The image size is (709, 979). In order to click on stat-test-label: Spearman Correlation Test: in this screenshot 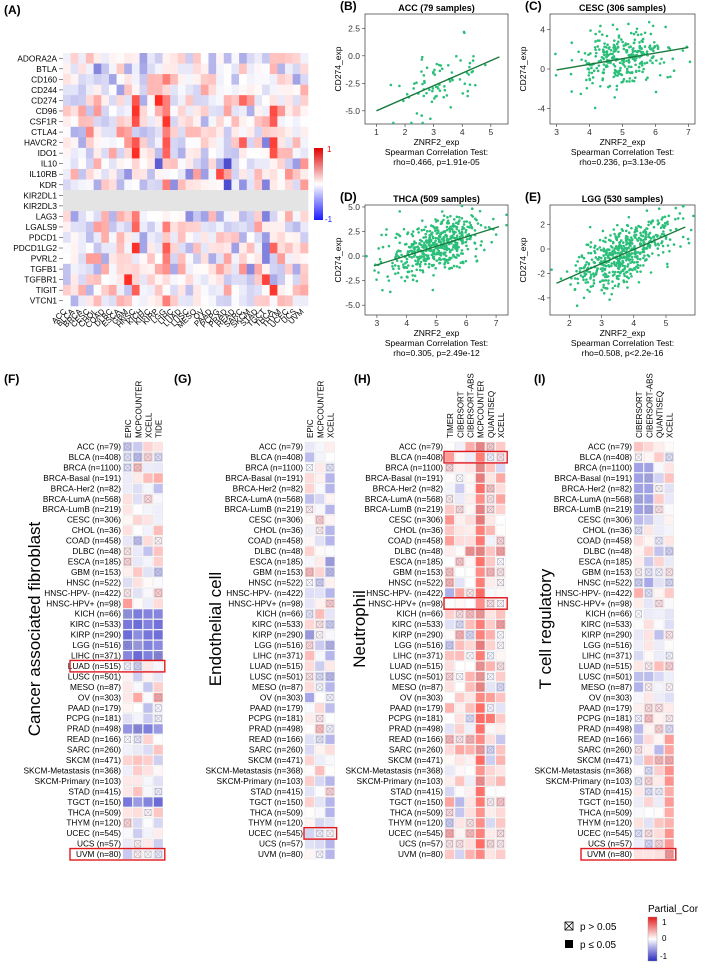, I will do `click(436, 152)`.